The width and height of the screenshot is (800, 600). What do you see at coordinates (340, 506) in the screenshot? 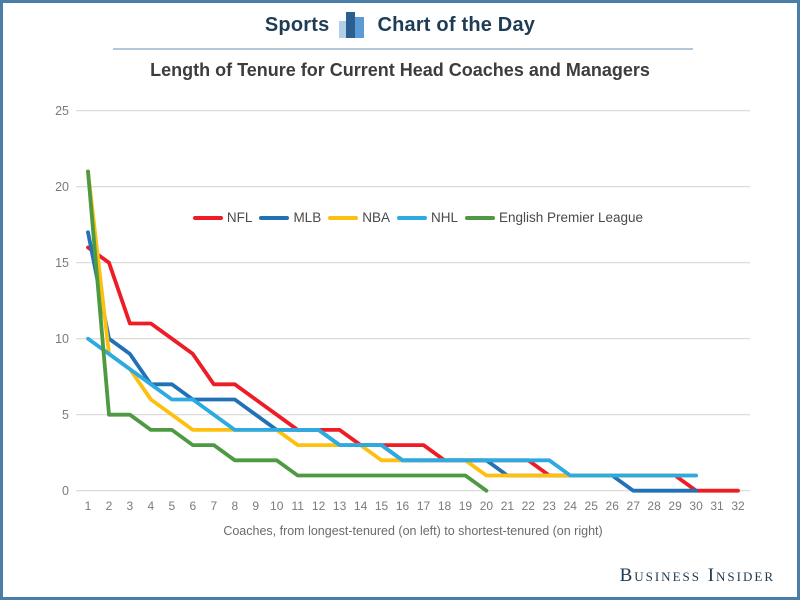
I see `x-axis-tick-label: 13` at bounding box center [340, 506].